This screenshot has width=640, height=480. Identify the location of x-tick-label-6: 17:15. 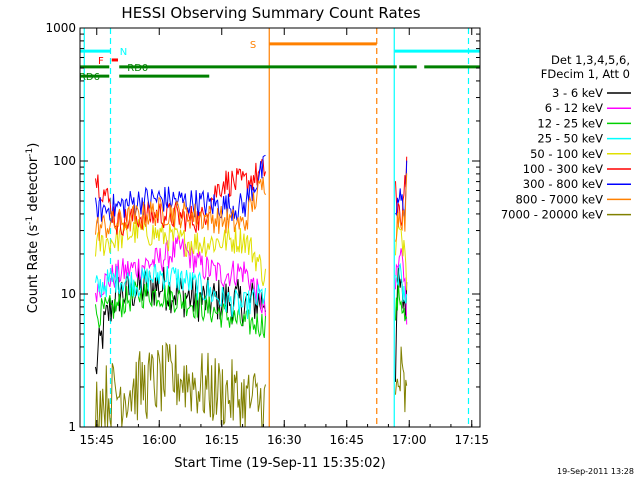
(471, 440).